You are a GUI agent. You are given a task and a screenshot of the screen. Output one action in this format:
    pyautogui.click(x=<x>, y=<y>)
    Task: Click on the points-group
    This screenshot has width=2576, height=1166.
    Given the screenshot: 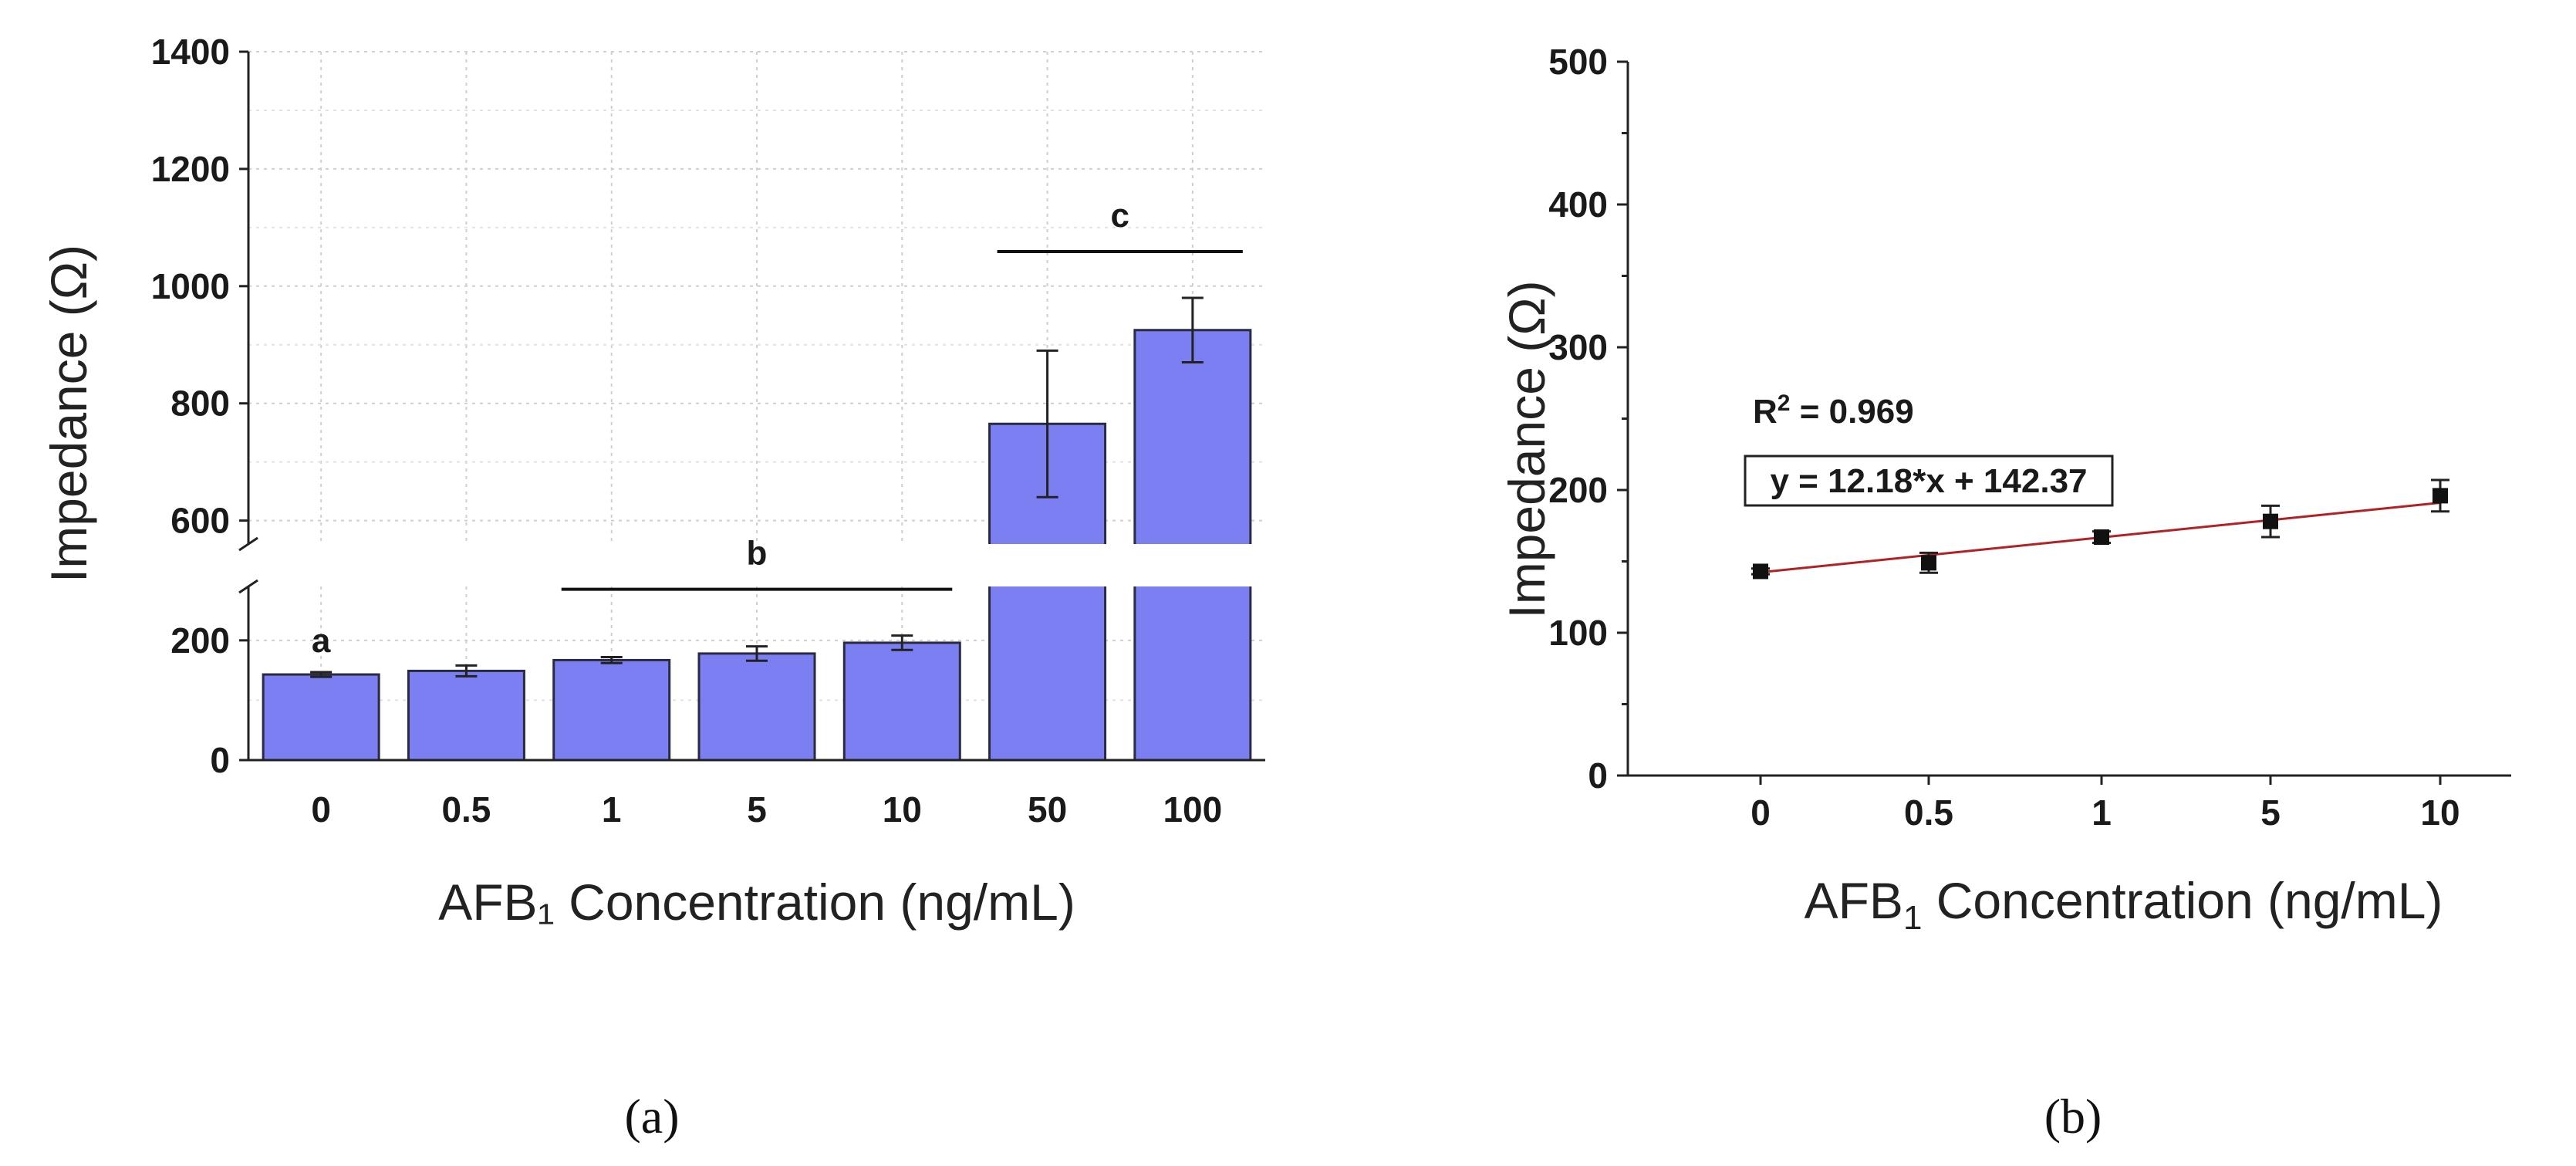 What is the action you would take?
    pyautogui.click(x=2100, y=529)
    